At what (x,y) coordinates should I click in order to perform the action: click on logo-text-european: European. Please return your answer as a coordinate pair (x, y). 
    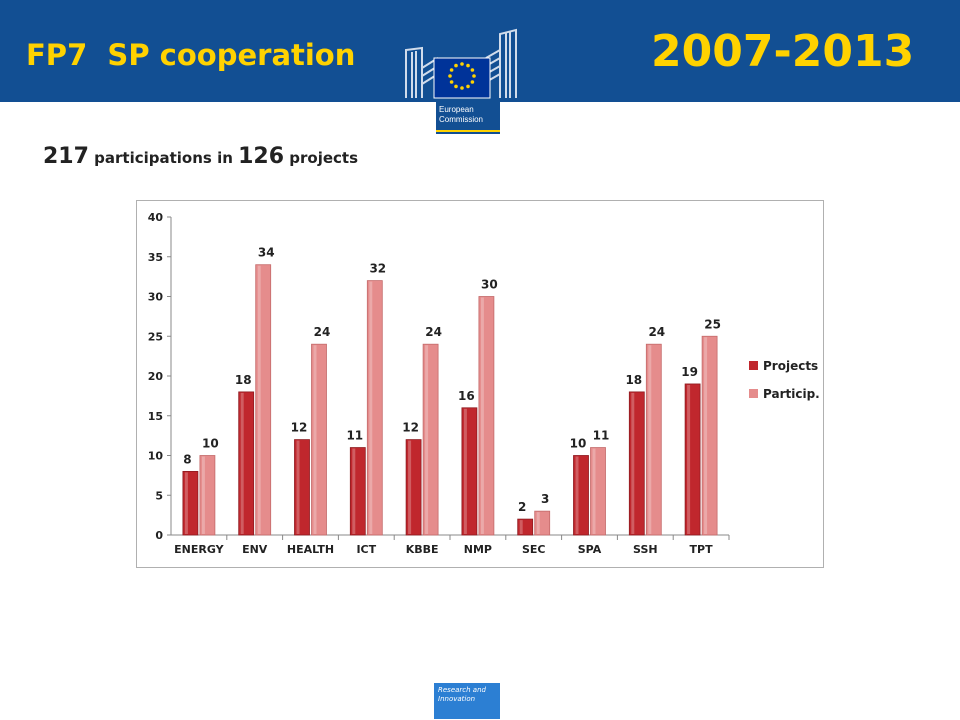
    Looking at the image, I should click on (456, 109).